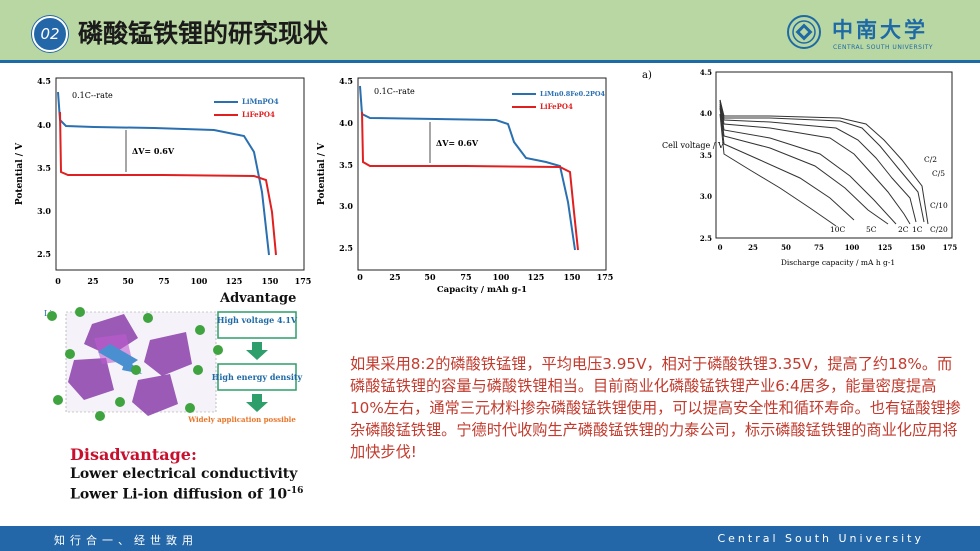  I want to click on diffusion-text: Lower Li-ion diffusion of 10, so click(179, 494).